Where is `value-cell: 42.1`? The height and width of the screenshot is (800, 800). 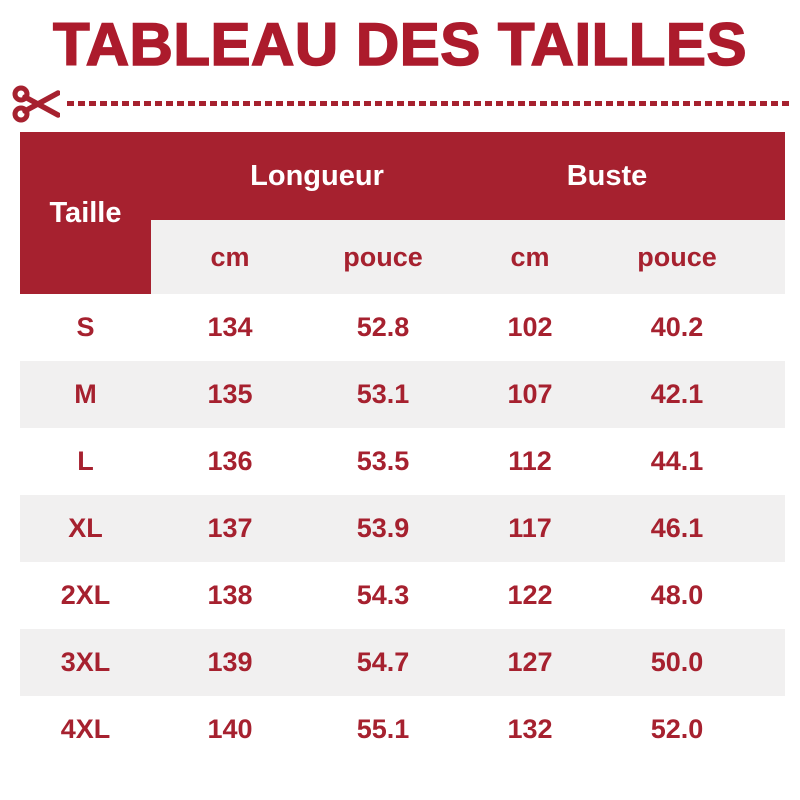 value-cell: 42.1 is located at coordinates (694, 394).